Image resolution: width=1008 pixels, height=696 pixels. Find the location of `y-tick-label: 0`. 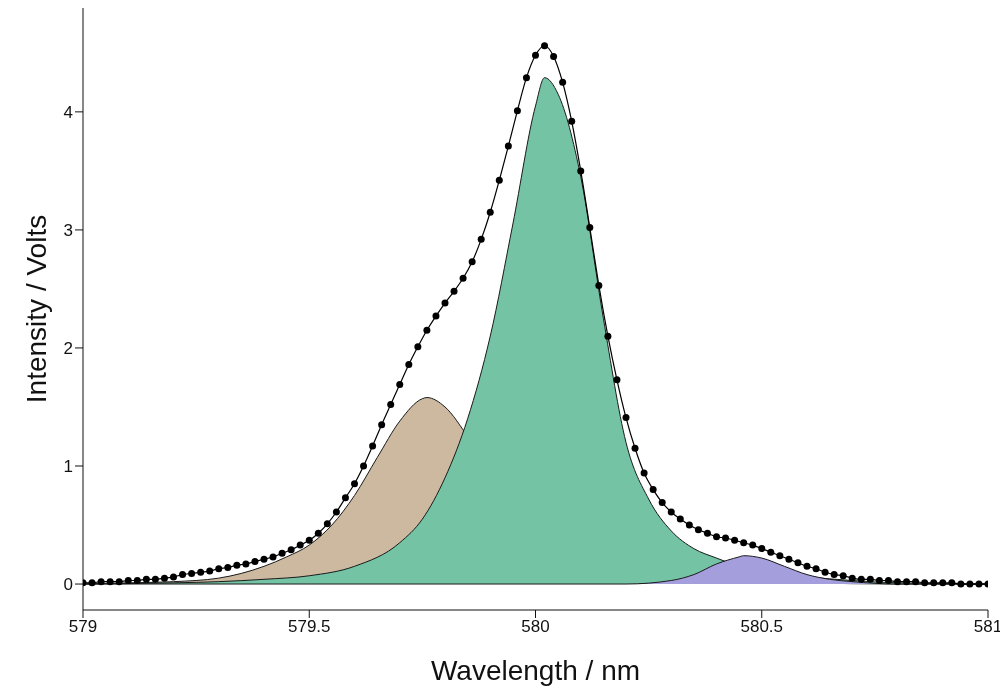

y-tick-label: 0 is located at coordinates (68, 585).